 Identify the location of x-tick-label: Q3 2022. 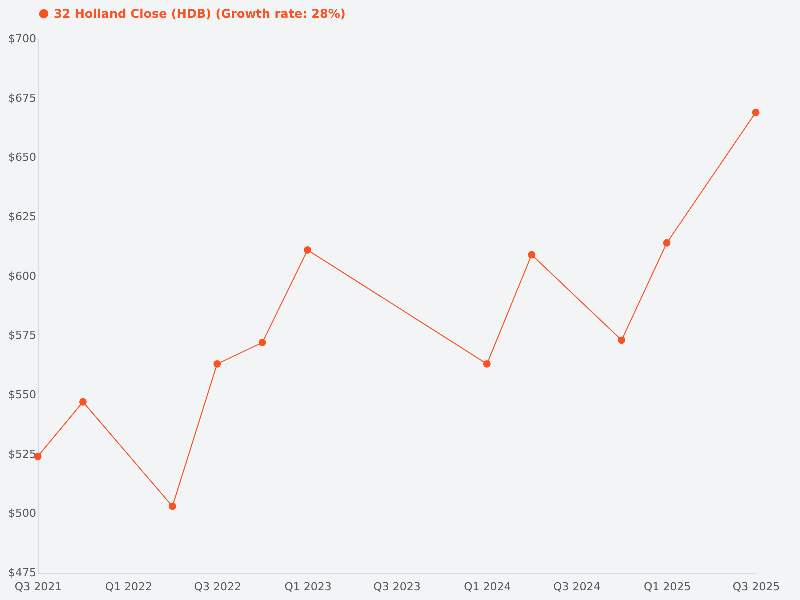
(218, 587).